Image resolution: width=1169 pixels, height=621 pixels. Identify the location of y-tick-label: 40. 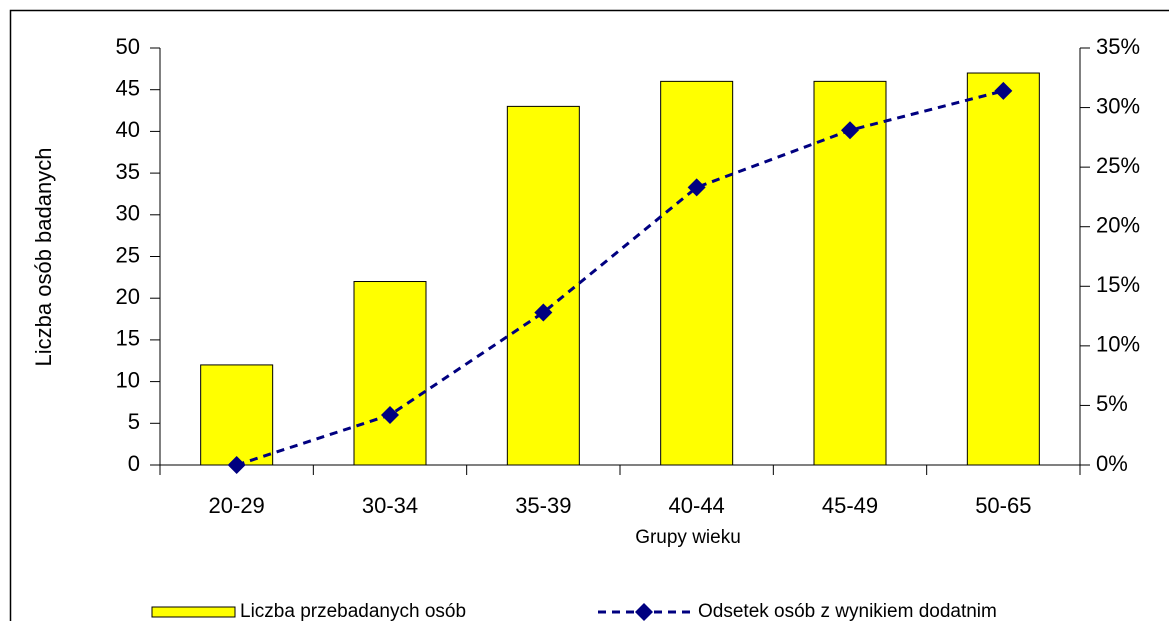
(128, 129).